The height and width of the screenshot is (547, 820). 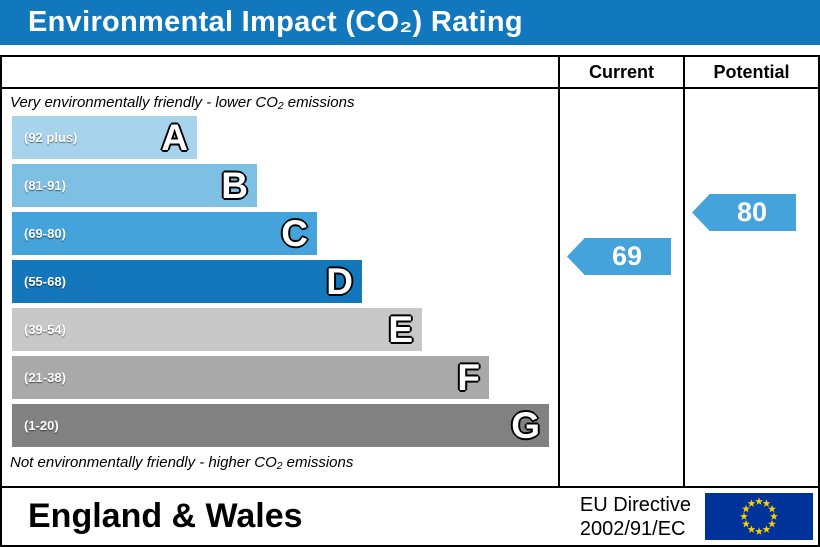 I want to click on band-a-letter: A, so click(x=174, y=137).